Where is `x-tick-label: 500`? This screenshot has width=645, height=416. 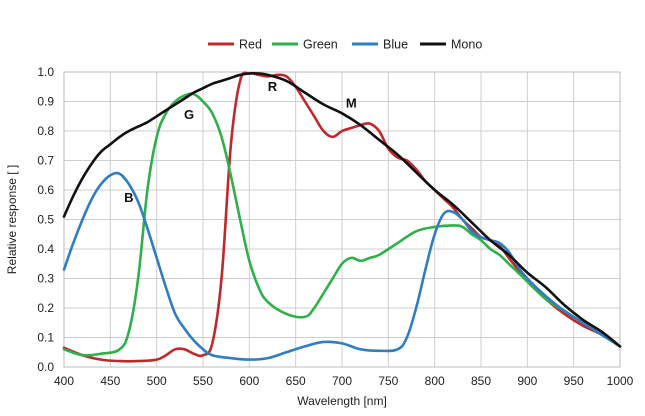 x-tick-label: 500 is located at coordinates (157, 381).